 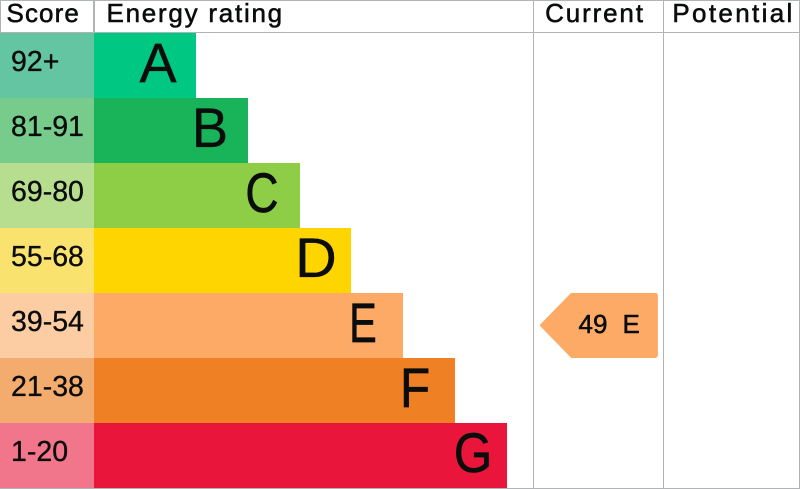 What do you see at coordinates (631, 323) in the screenshot?
I see `svg-text: E` at bounding box center [631, 323].